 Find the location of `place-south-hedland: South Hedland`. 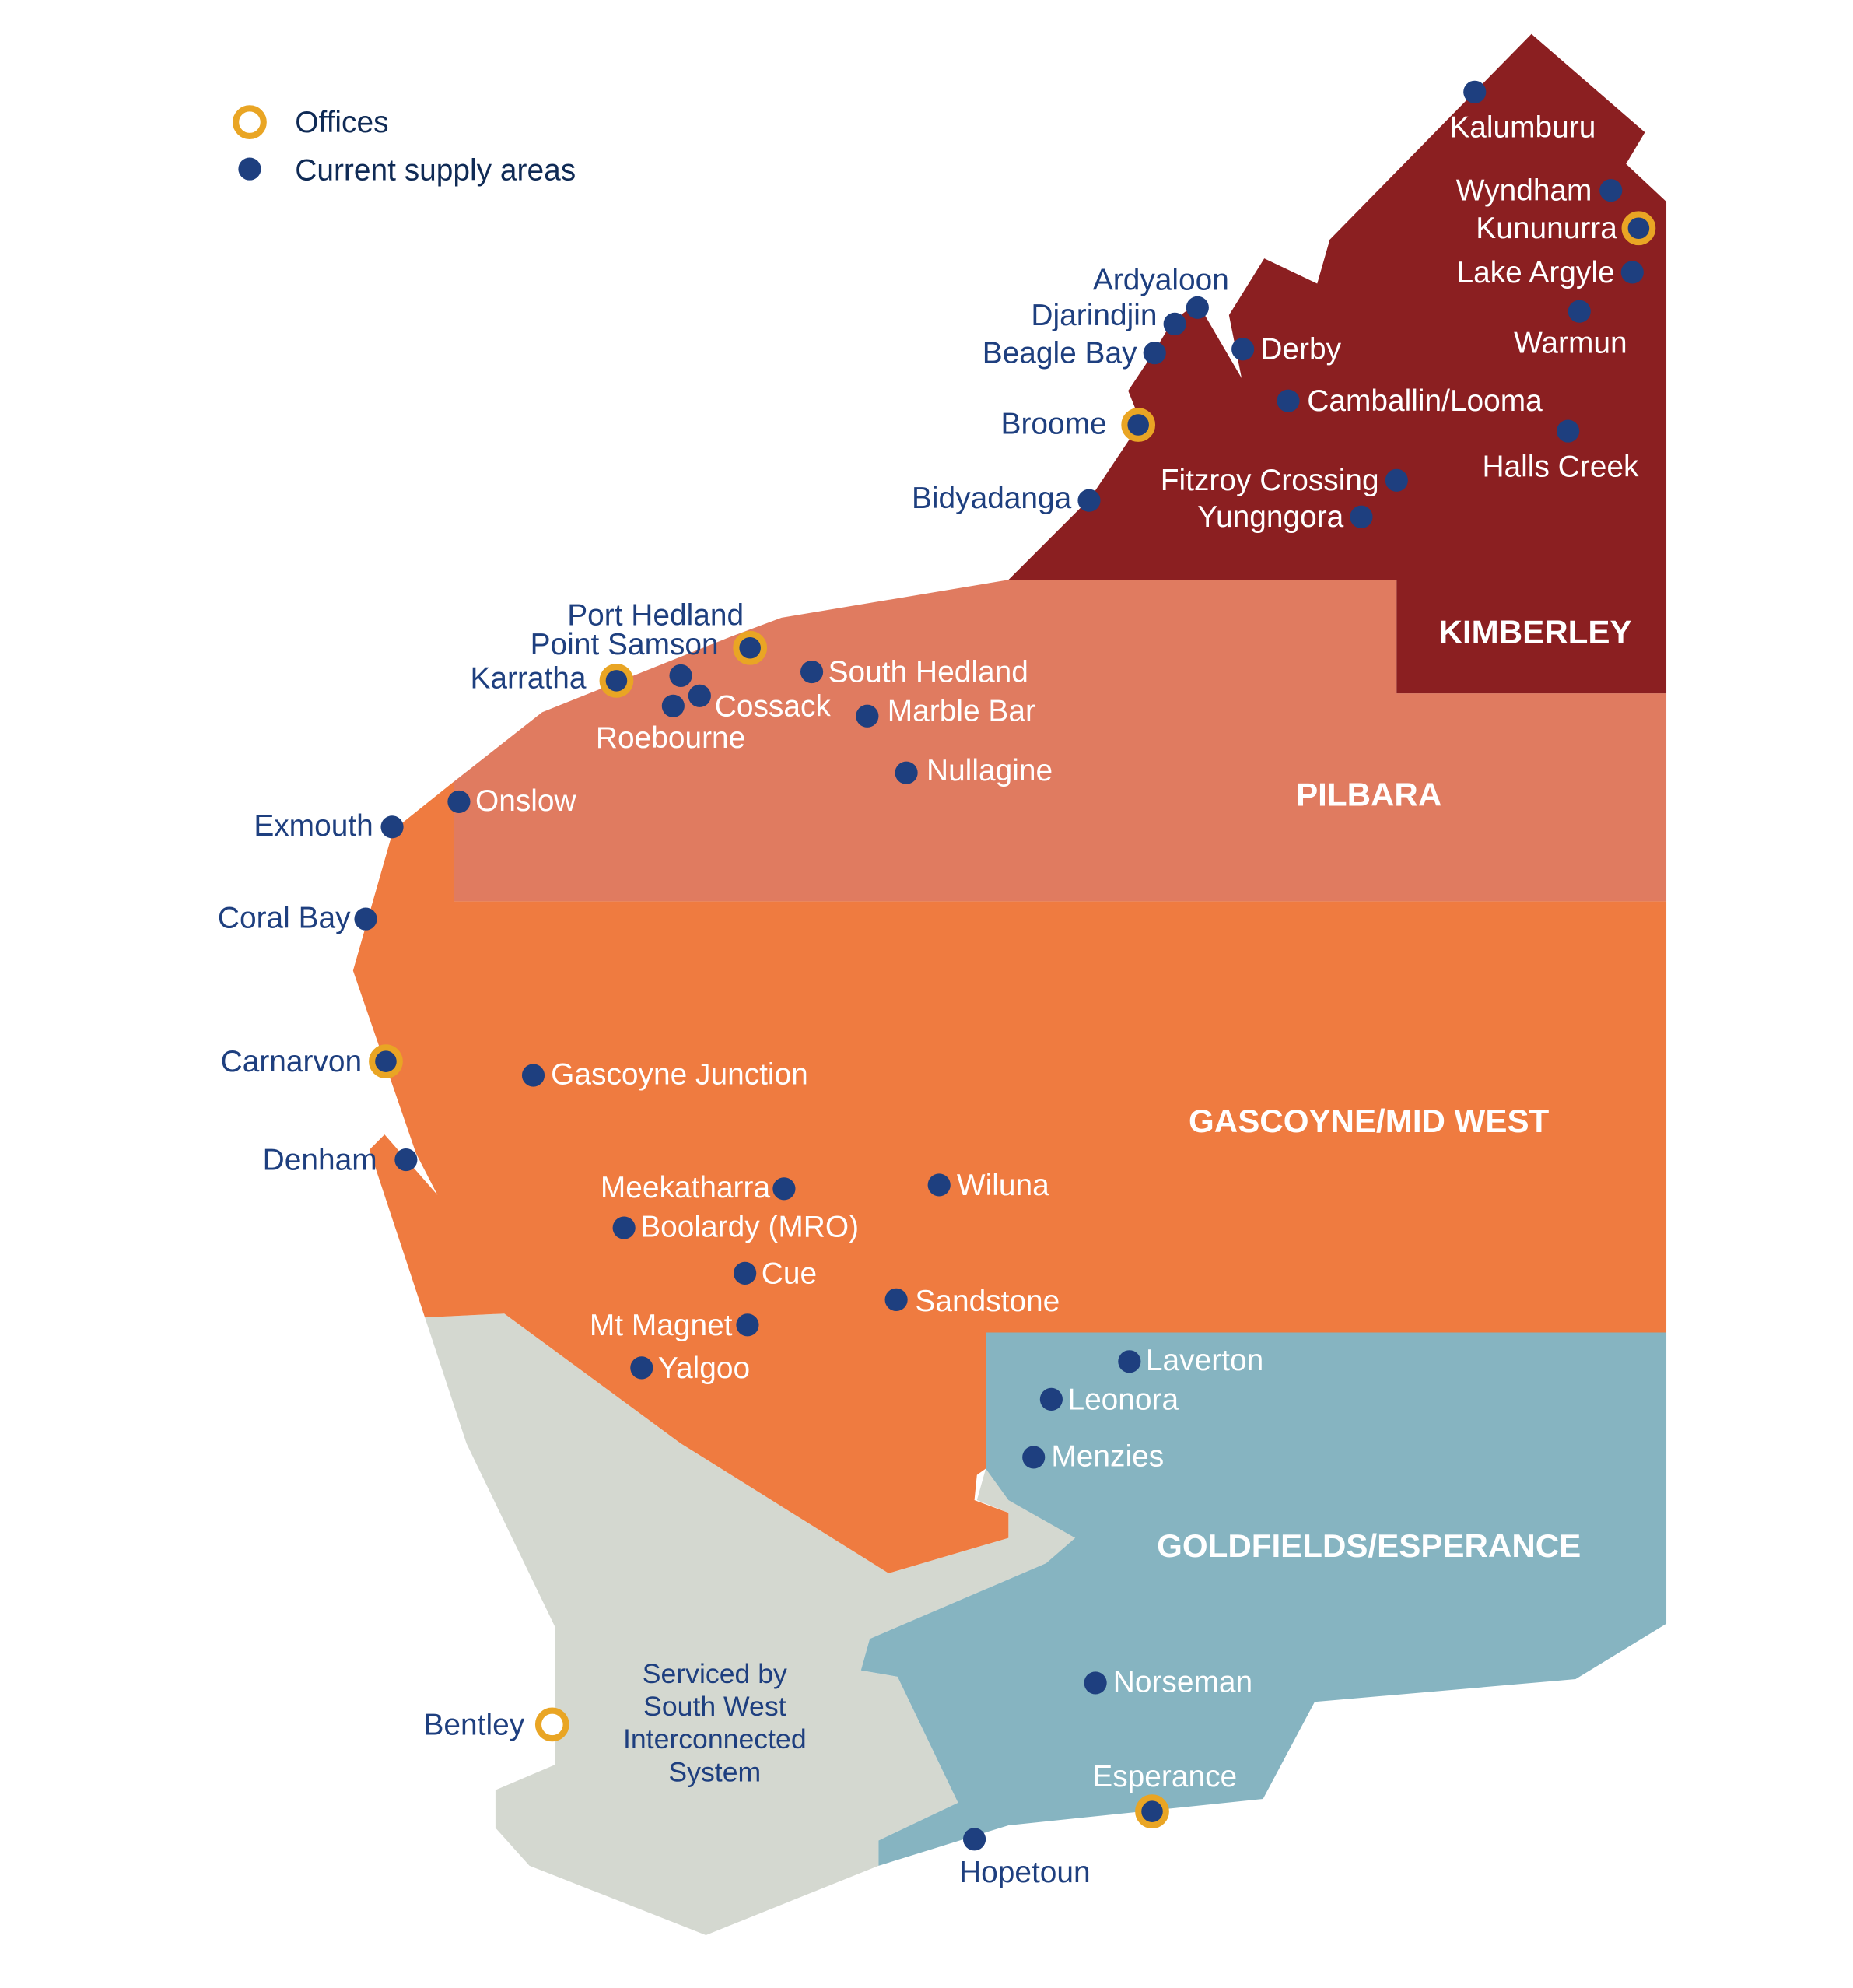

place-south-hedland: South Hedland is located at coordinates (914, 672).